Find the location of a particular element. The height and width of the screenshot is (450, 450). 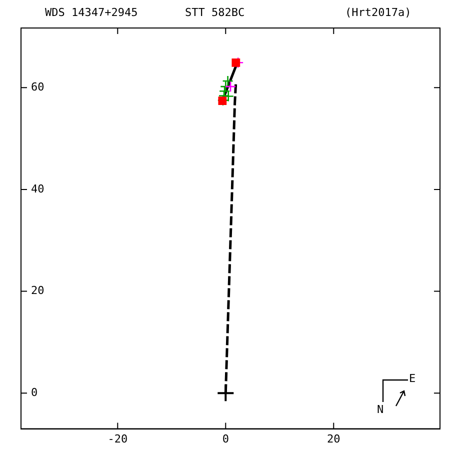

text: WDS 14347+2945 is located at coordinates (91, 12).